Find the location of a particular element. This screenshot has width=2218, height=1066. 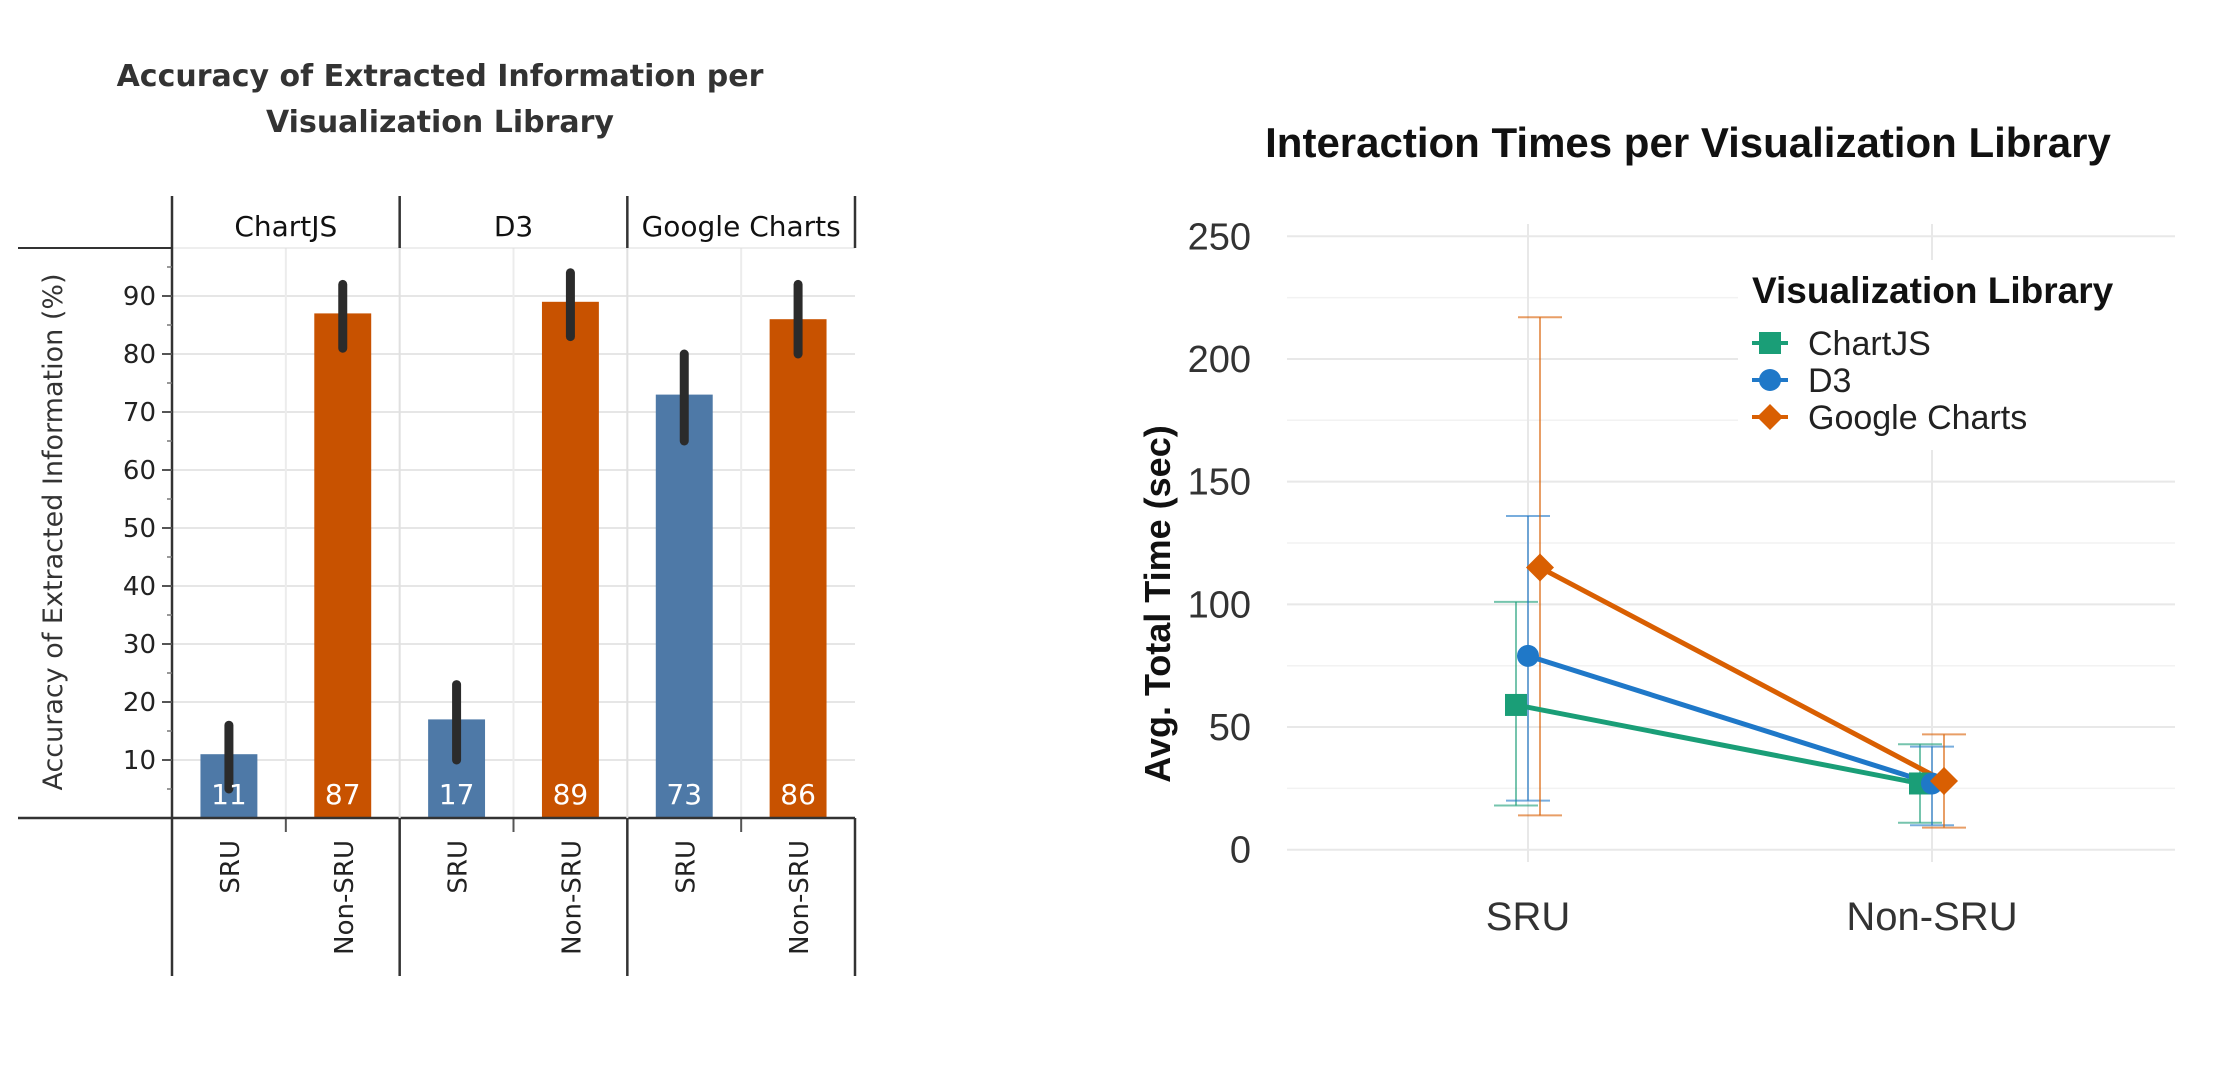

left-chart-group-headers: ChartJS D3 Google Charts is located at coordinates (537, 226).